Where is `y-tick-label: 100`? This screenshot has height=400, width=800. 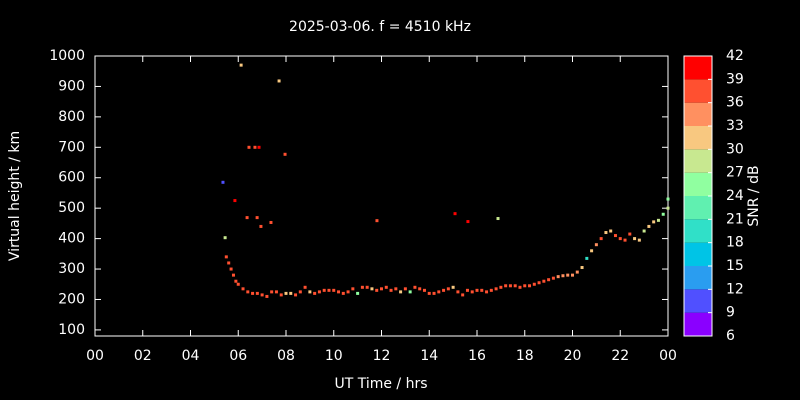
y-tick-label: 100 is located at coordinates (71, 330).